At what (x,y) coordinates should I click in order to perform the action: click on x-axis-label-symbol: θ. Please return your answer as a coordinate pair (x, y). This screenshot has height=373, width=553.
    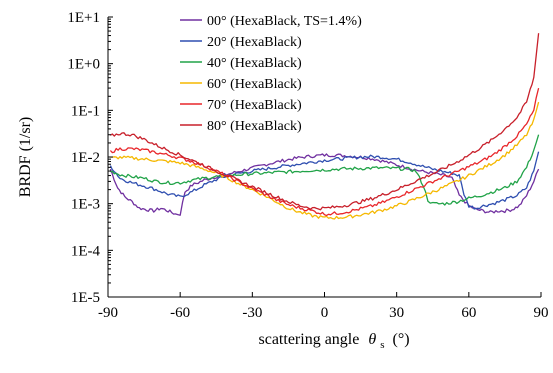
    Looking at the image, I should click on (372, 339).